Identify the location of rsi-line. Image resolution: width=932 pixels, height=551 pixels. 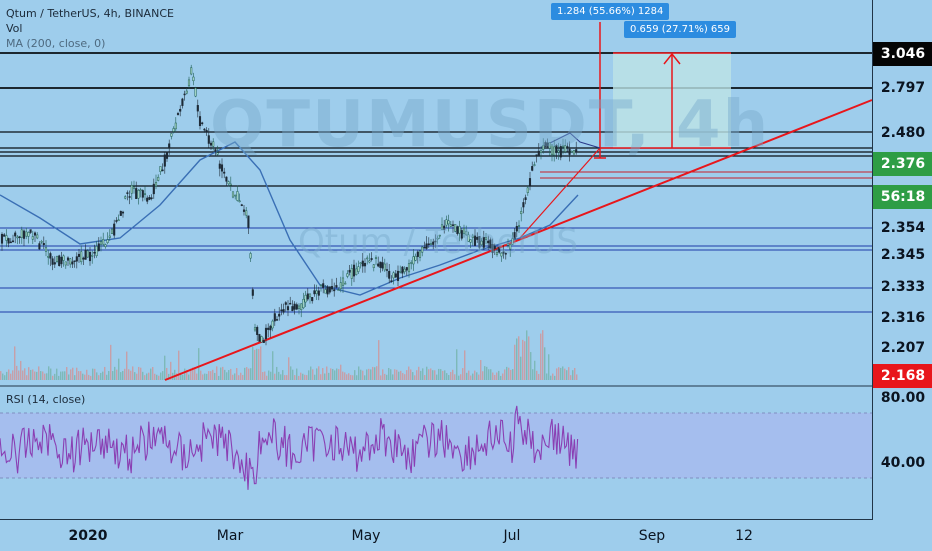
(289, 447).